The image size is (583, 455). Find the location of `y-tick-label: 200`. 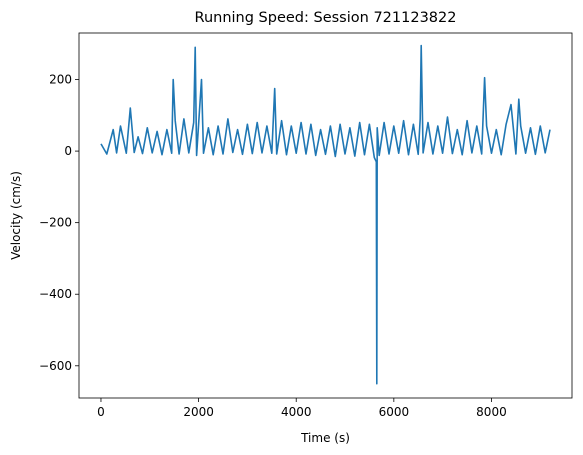

y-tick-label: 200 is located at coordinates (60, 80).